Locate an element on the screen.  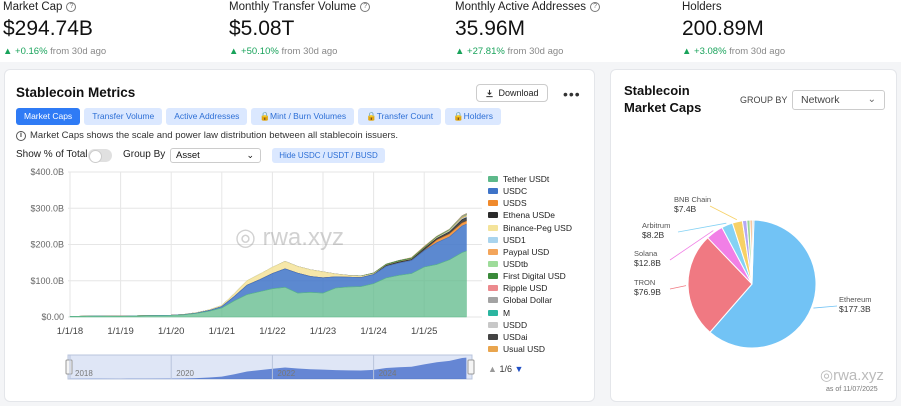
tab-holders: 🔒​Holders is located at coordinates (473, 116).